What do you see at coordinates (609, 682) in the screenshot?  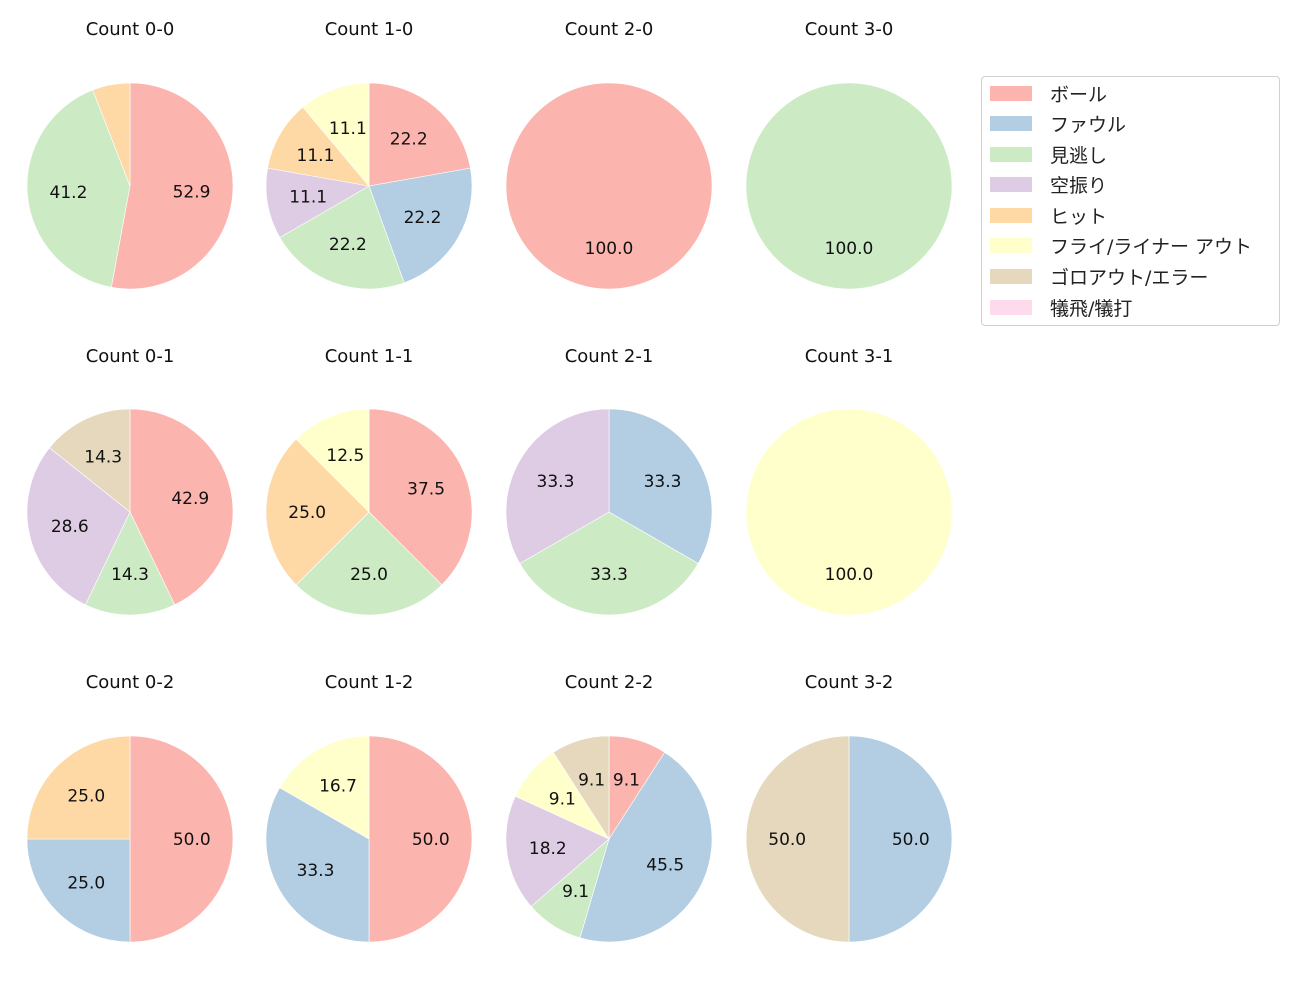 I see `pie-title: Count 2-2` at bounding box center [609, 682].